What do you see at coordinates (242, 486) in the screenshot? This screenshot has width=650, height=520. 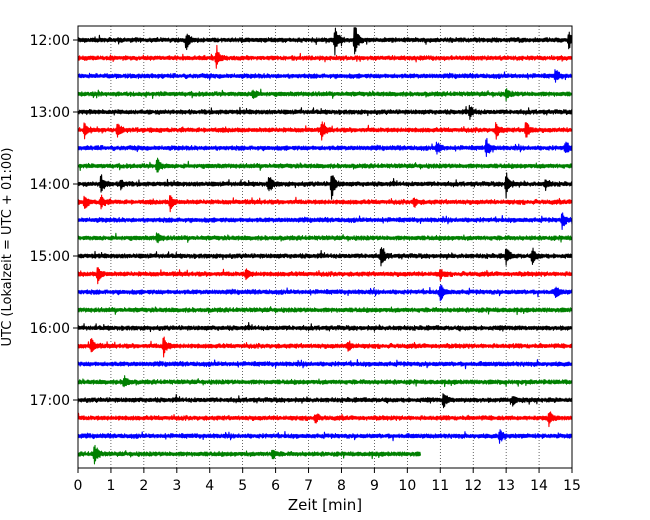 I see `x-tick-label: 5` at bounding box center [242, 486].